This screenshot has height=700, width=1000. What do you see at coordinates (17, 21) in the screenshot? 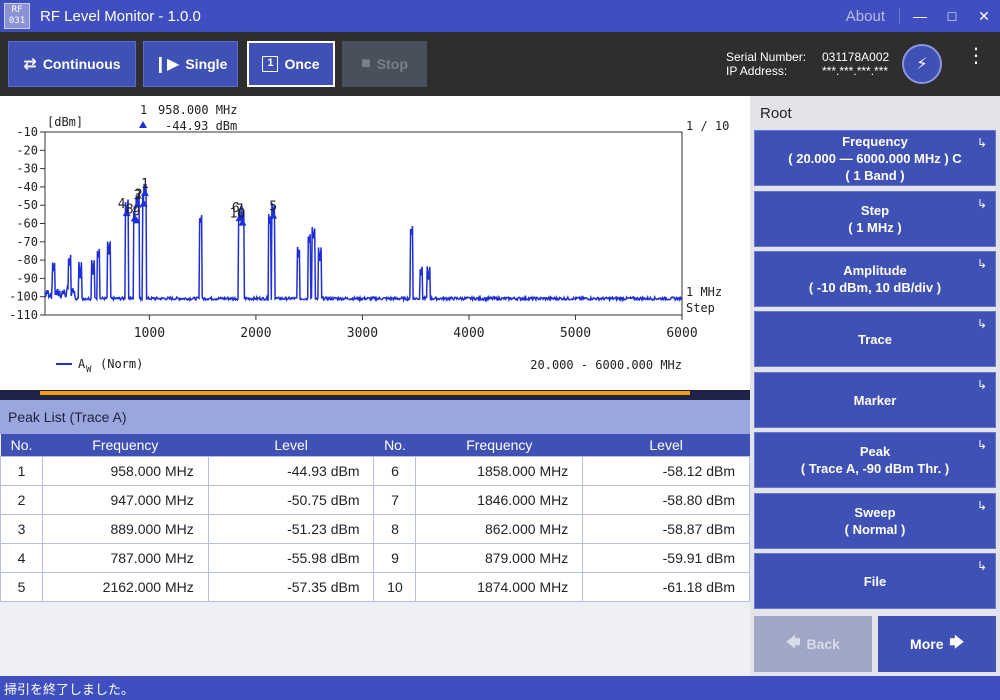
I see `app-logo-line2: 031` at bounding box center [17, 21].